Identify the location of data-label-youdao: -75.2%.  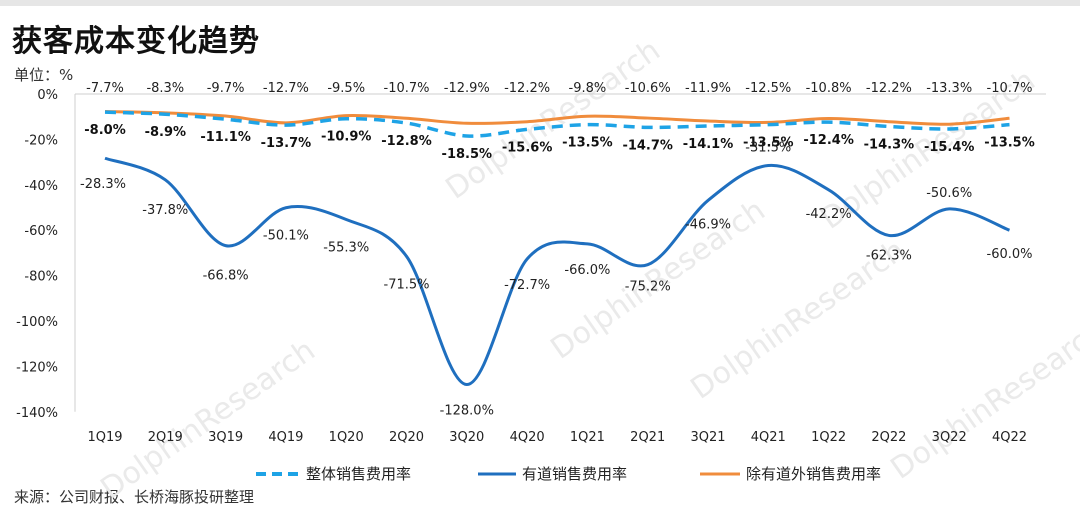
(648, 287).